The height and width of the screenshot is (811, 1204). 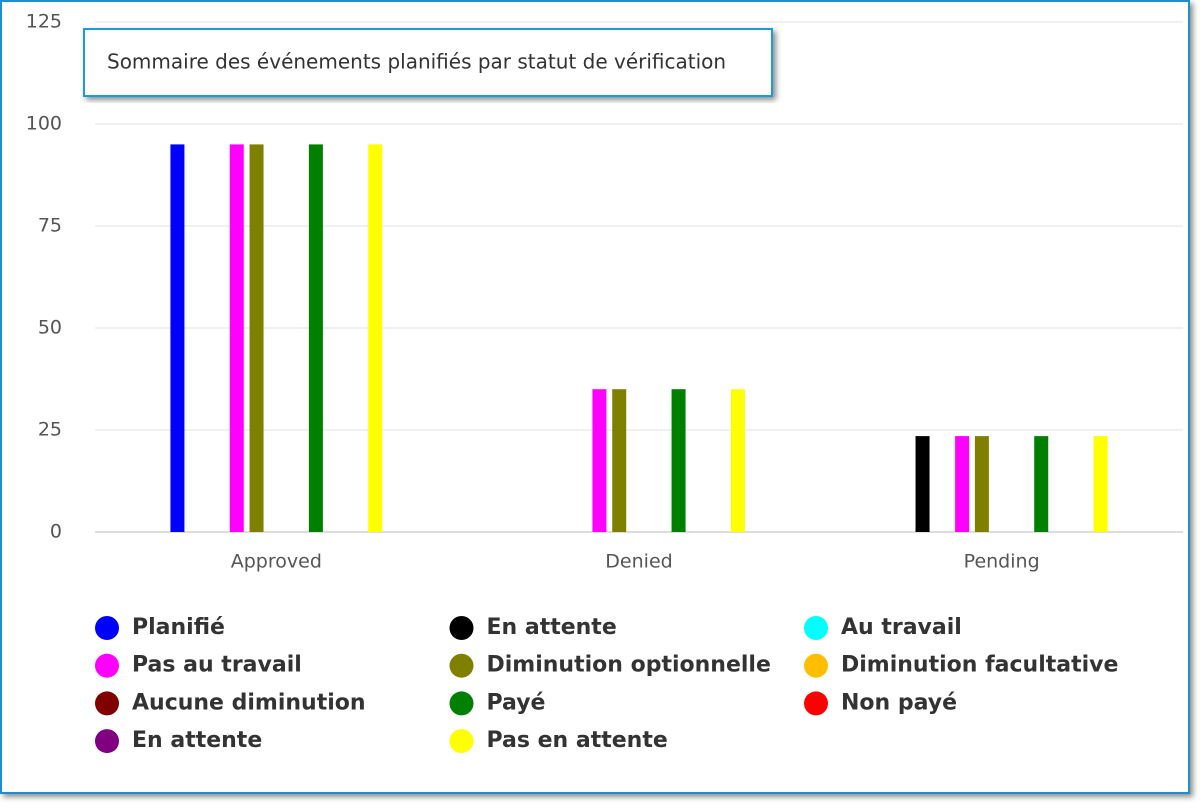 I want to click on x-tick-label: Denied, so click(x=638, y=562).